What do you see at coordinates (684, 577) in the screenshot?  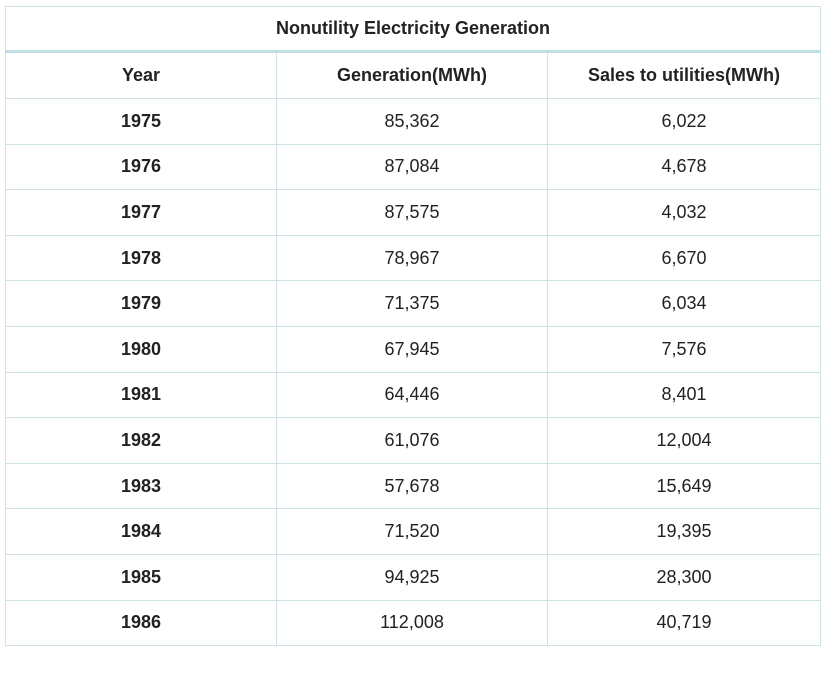 I see `cell-sales: 28,300` at bounding box center [684, 577].